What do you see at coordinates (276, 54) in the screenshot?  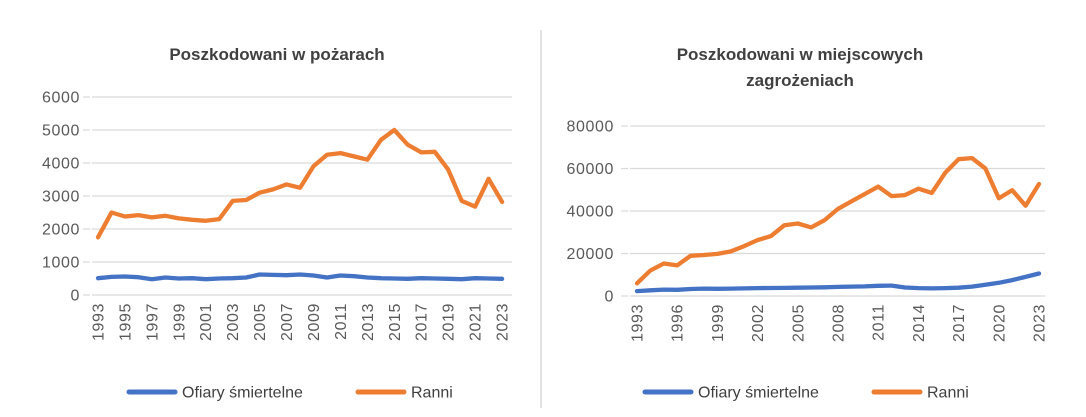 I see `chart-title: Poszkodowani w pożarach` at bounding box center [276, 54].